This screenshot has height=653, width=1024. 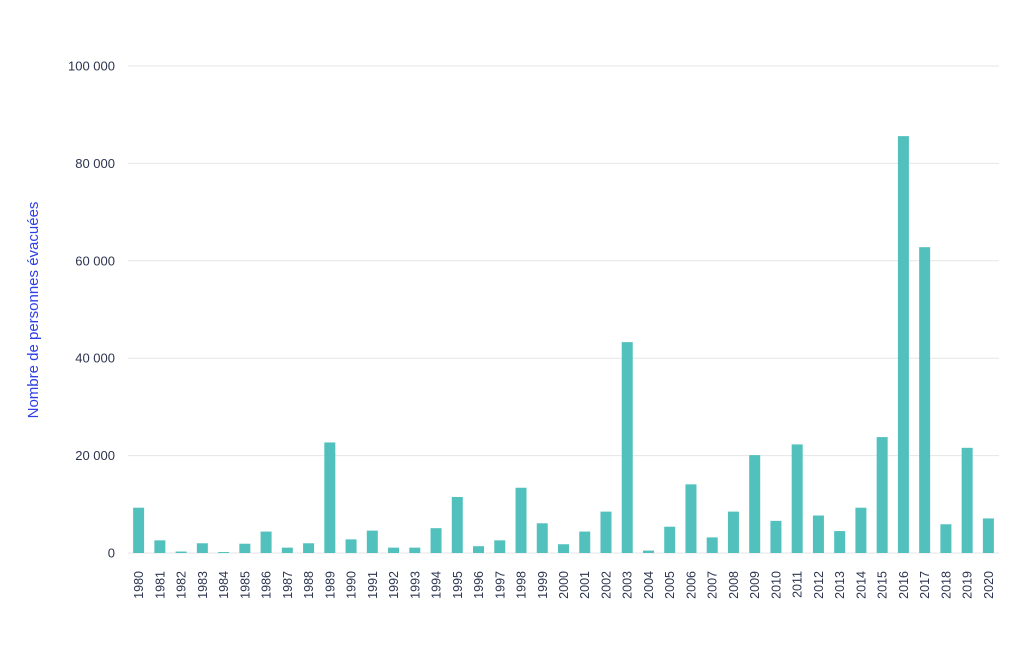 I want to click on bar-2005, so click(x=670, y=539).